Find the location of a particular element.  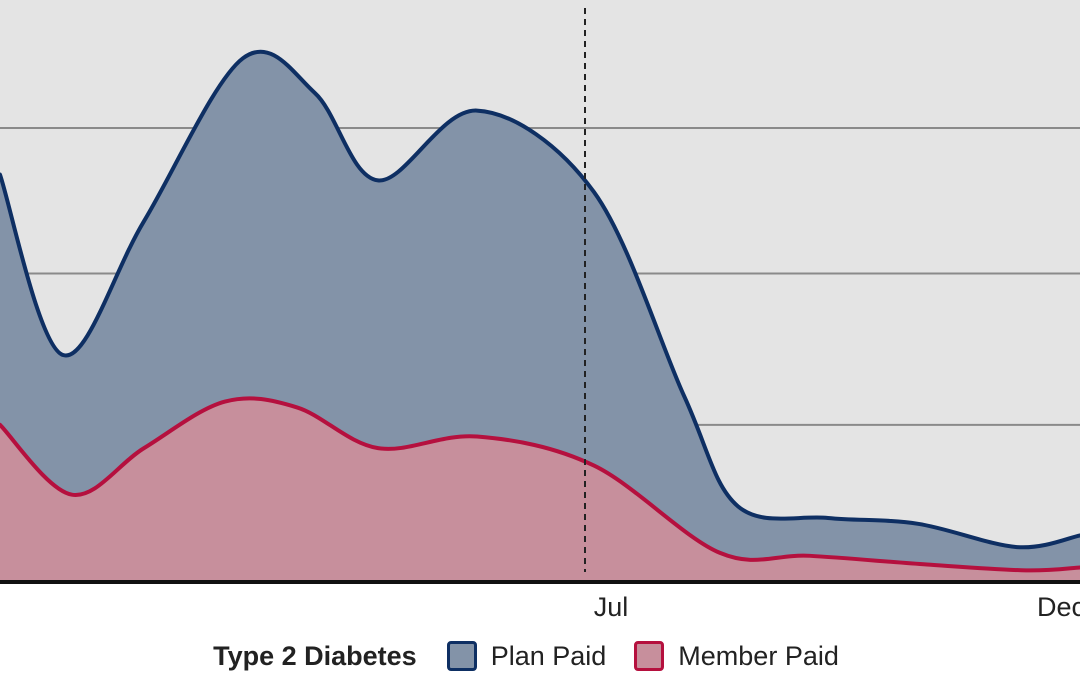

x-tick-label-jul: Jul is located at coordinates (611, 607).